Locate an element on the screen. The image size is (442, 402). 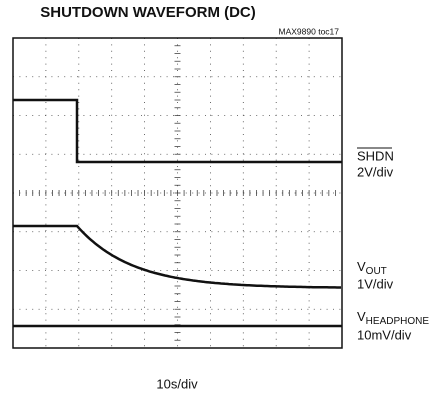
vout-label: VOUT is located at coordinates (372, 267).